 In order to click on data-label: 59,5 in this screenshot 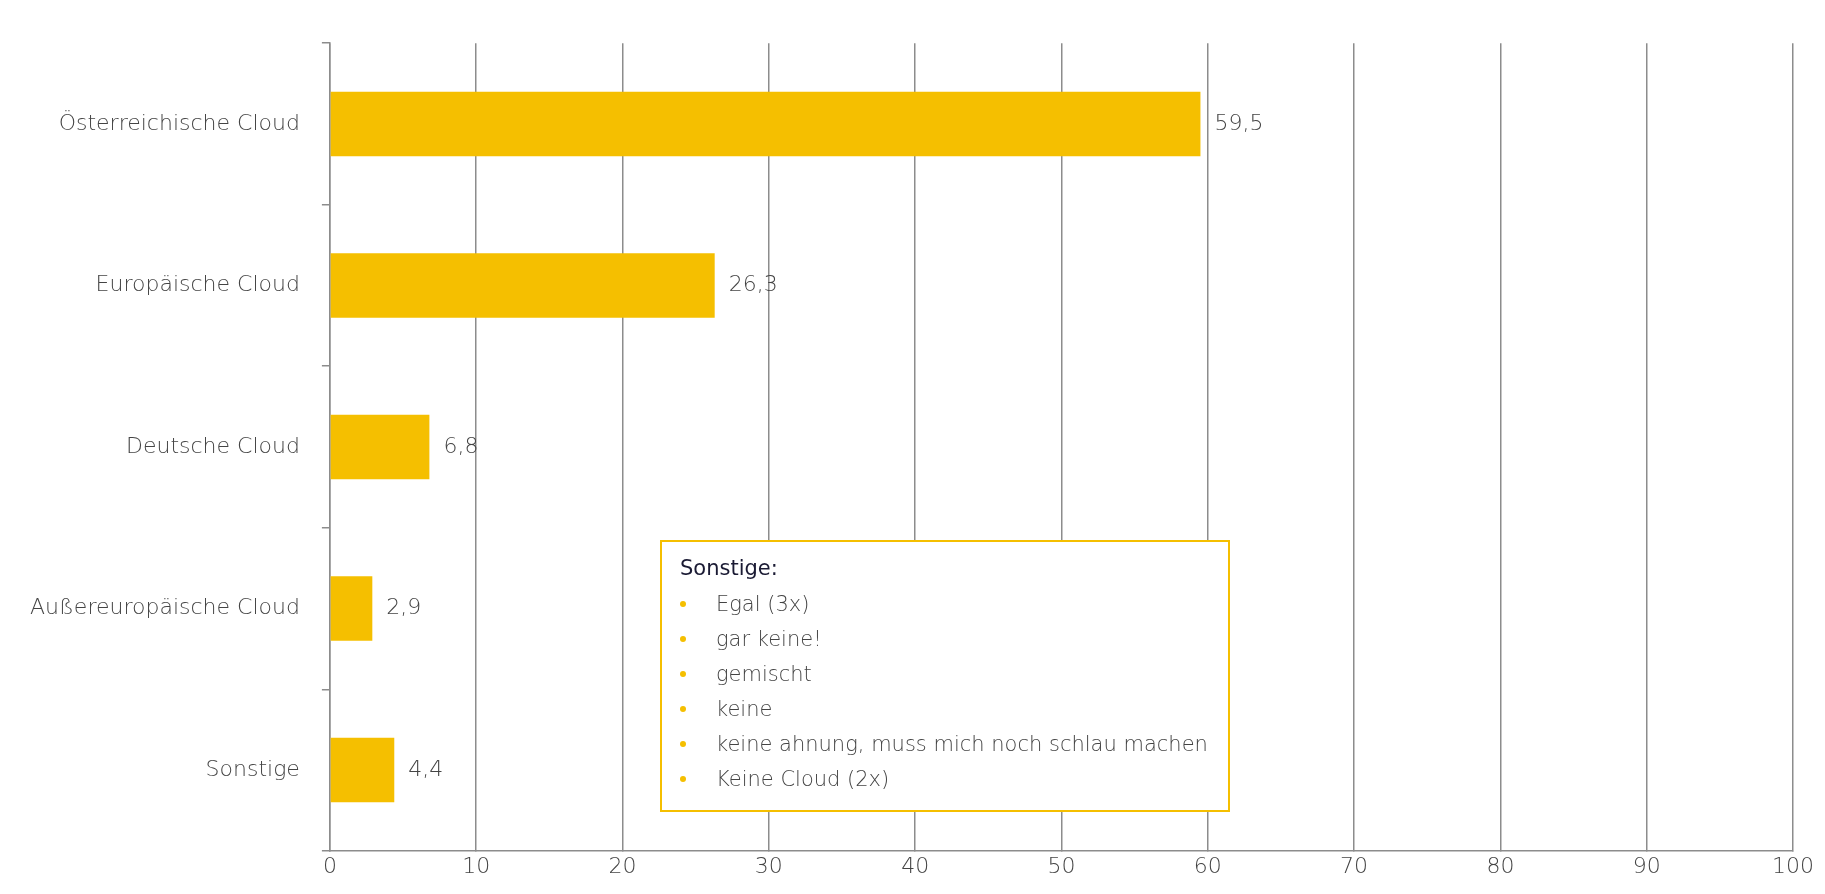, I will do `click(1239, 122)`.